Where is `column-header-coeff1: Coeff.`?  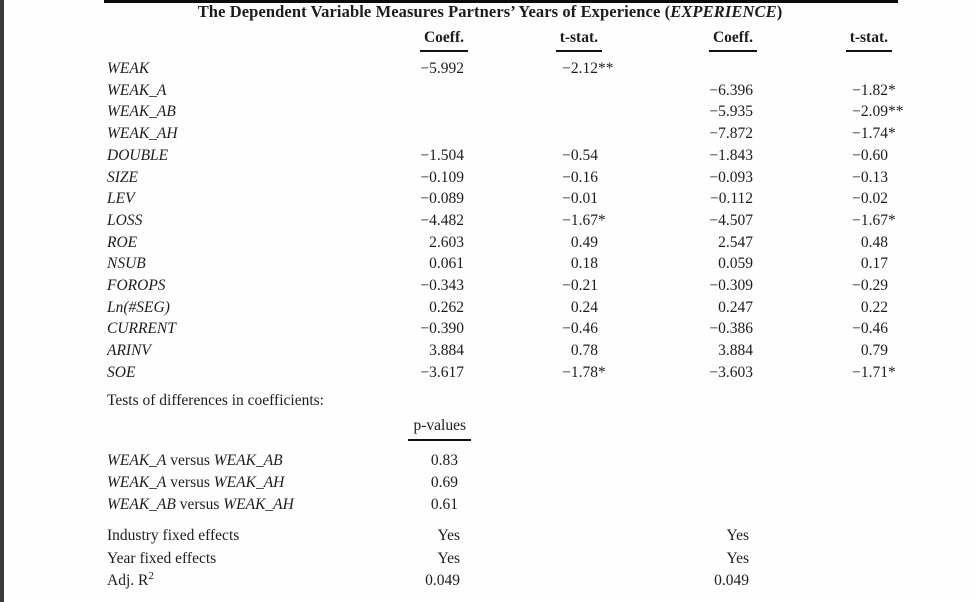
column-header-coeff1: Coeff. is located at coordinates (416, 40).